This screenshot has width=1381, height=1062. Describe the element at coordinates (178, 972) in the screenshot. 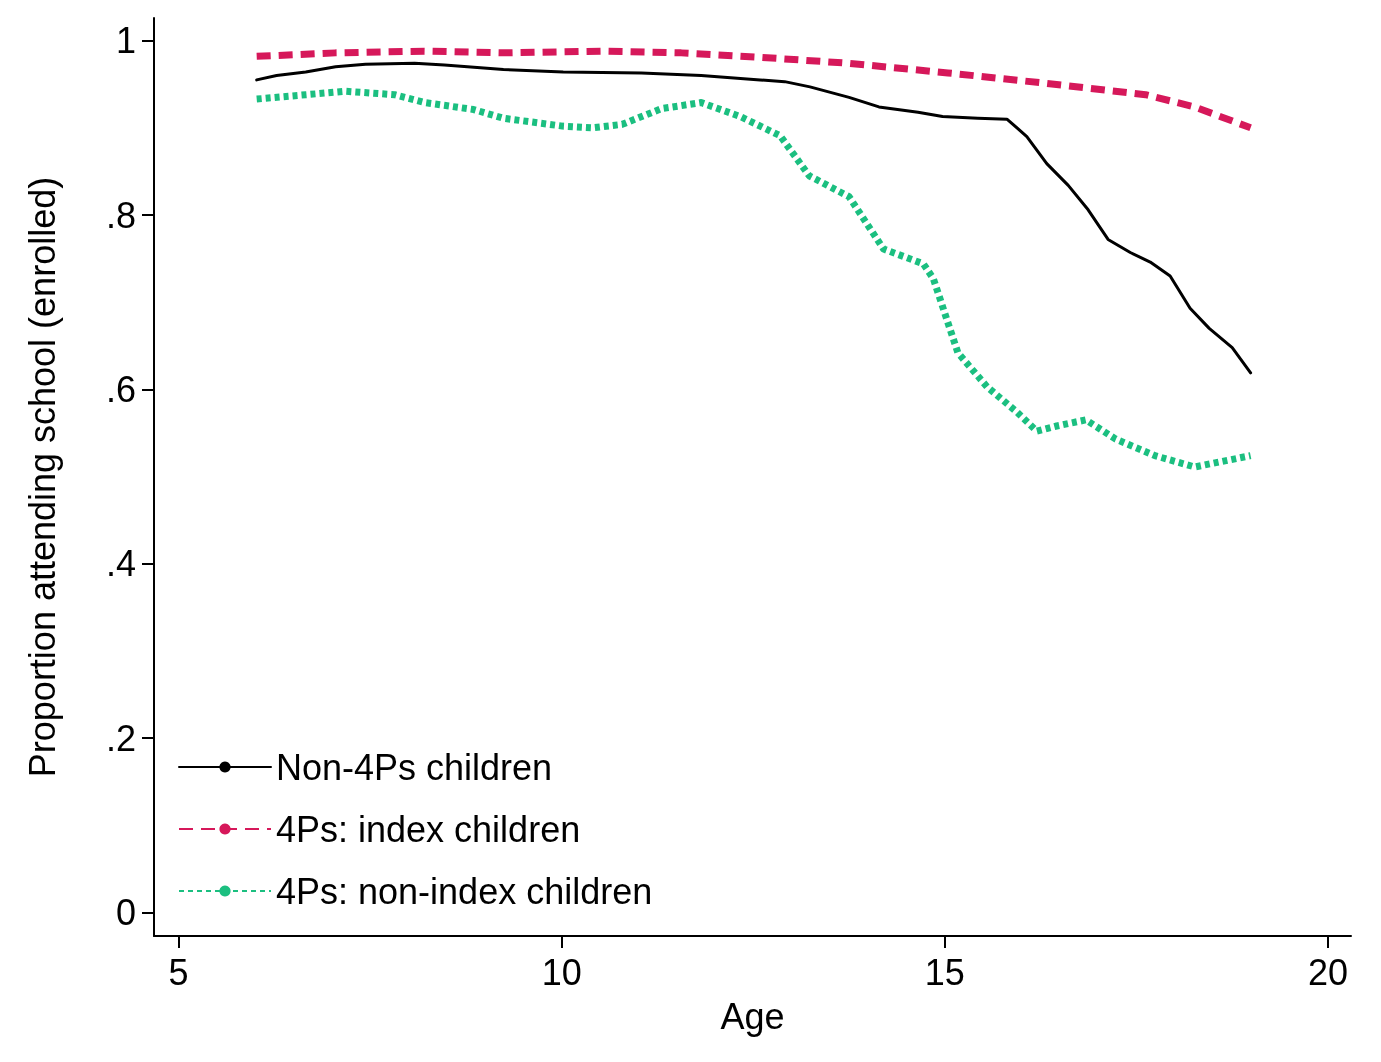

I see `x-tick-label: 5` at that location.